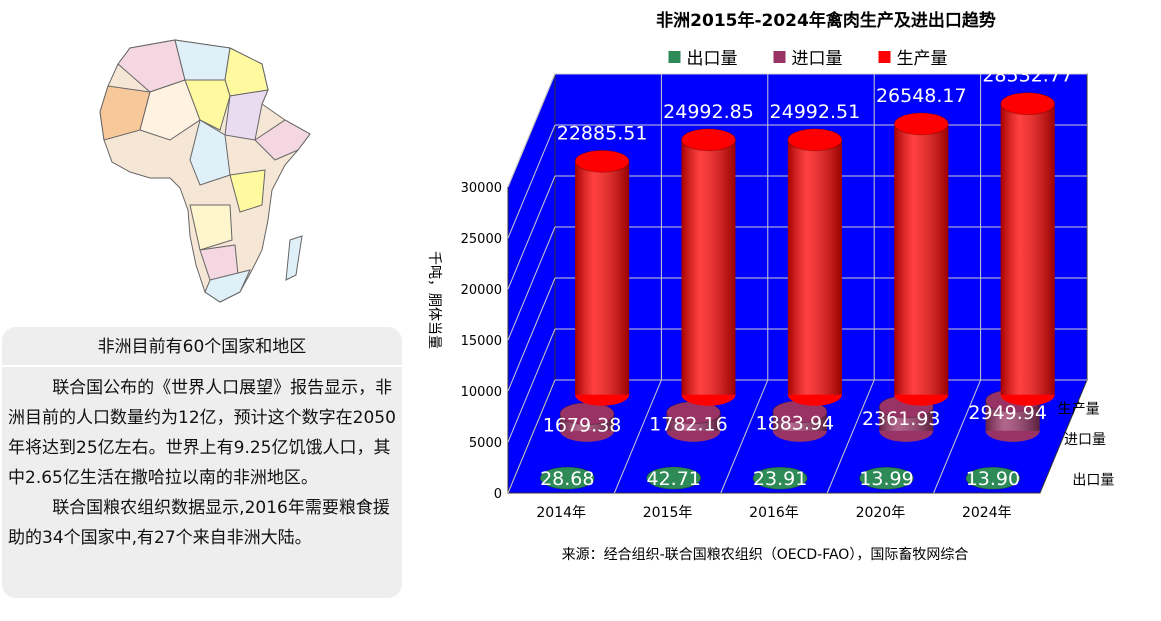 The image size is (1161, 621). I want to click on value-label: 23.91, so click(780, 479).